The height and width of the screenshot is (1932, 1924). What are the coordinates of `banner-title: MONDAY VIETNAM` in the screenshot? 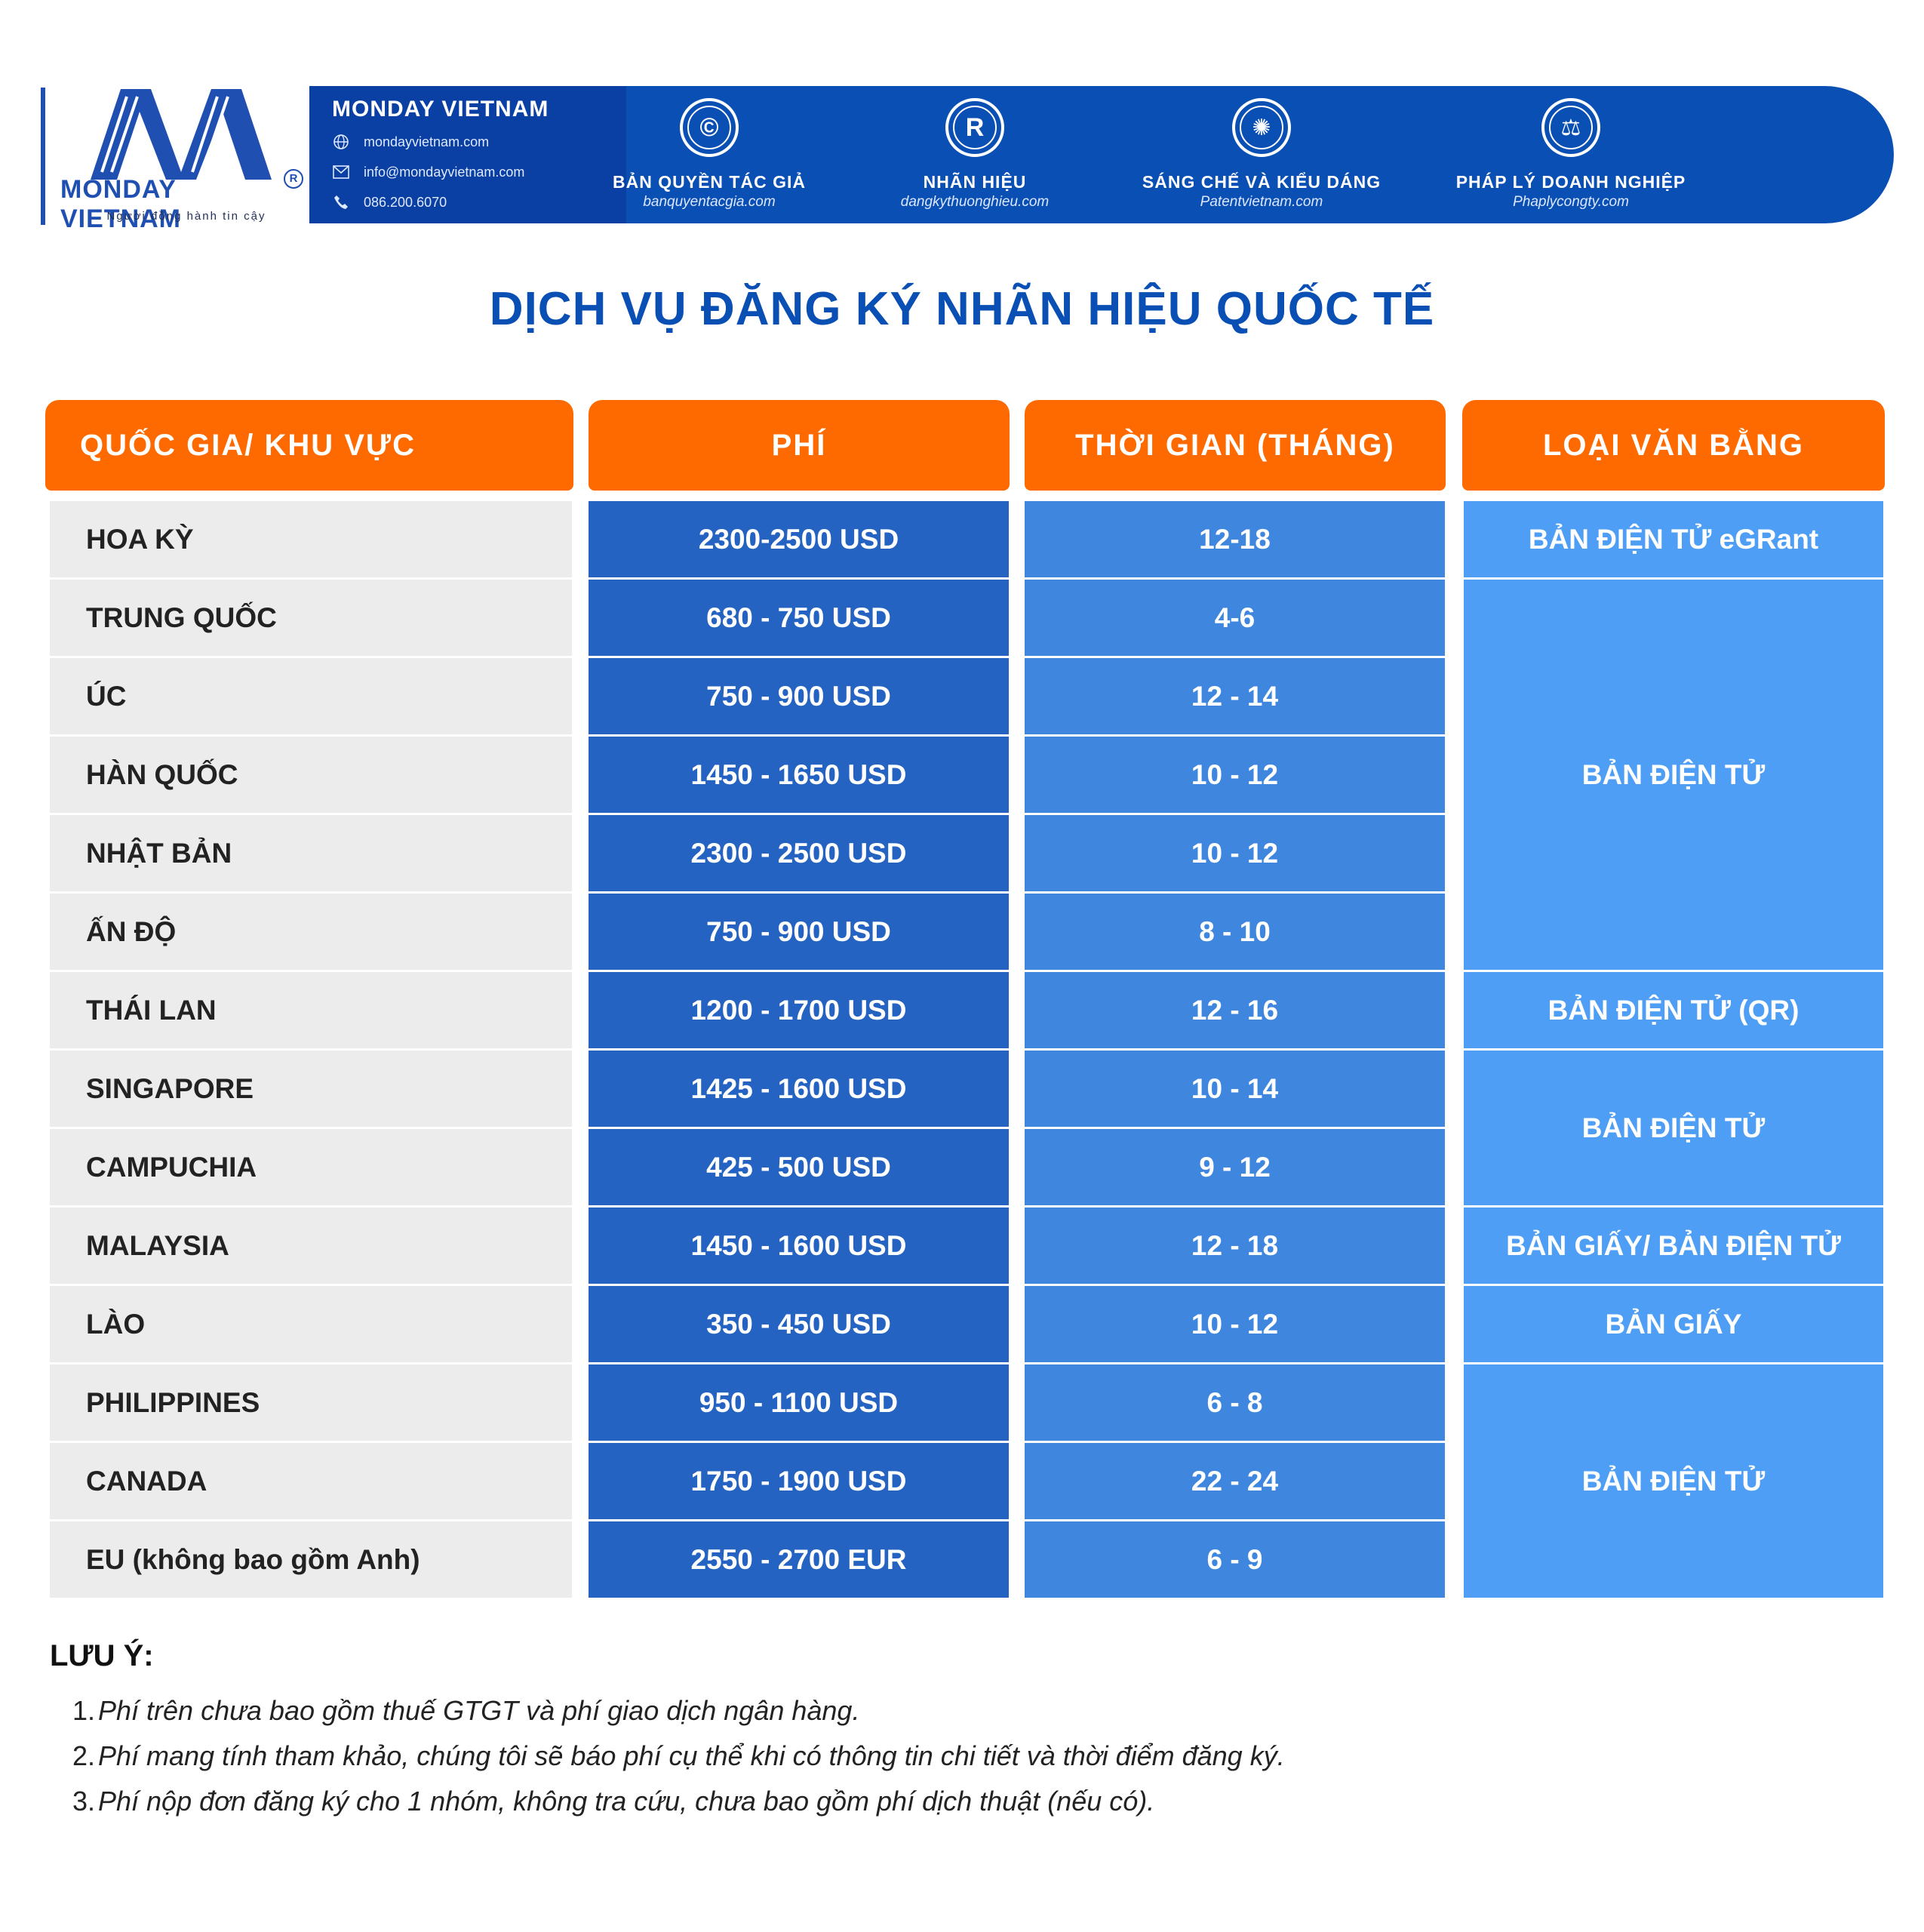 It's located at (440, 109).